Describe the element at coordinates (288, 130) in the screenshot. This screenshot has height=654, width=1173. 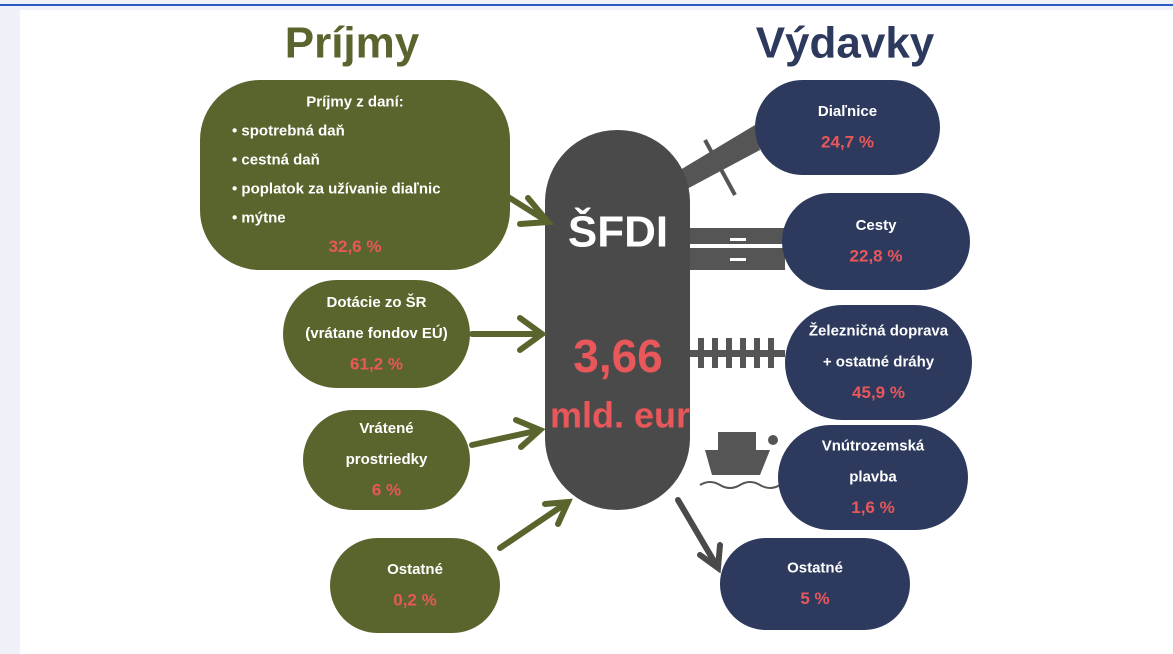
I see `income-label: • spotrebná daň` at that location.